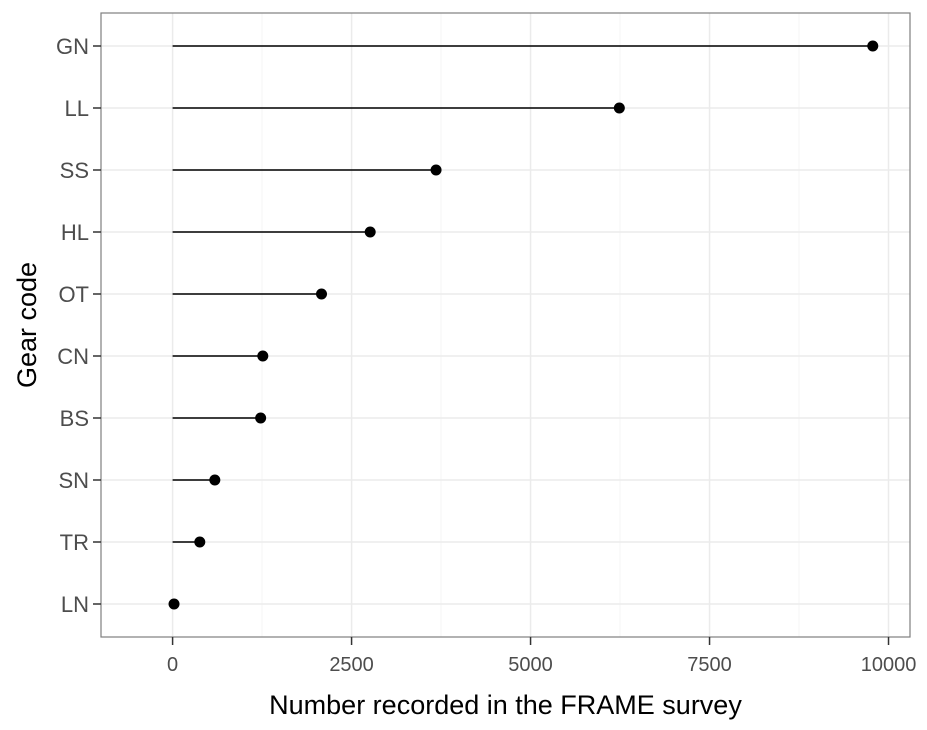  What do you see at coordinates (322, 294) in the screenshot?
I see `point-ot` at bounding box center [322, 294].